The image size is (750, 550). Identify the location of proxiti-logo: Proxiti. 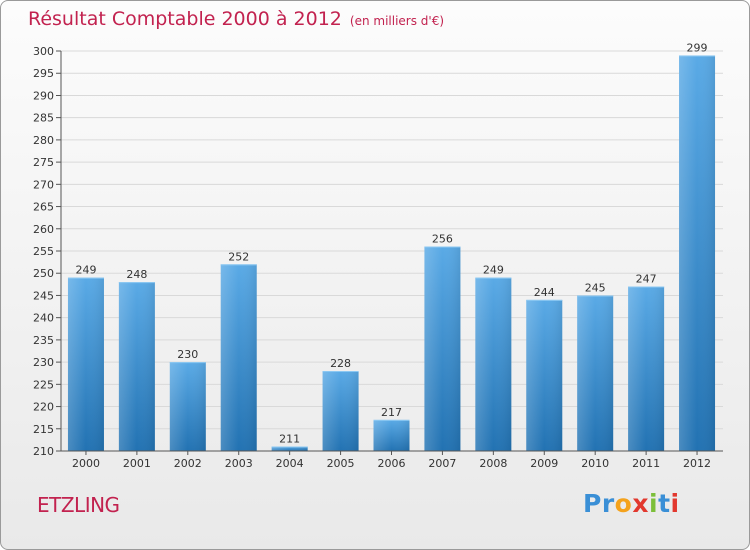
(631, 503).